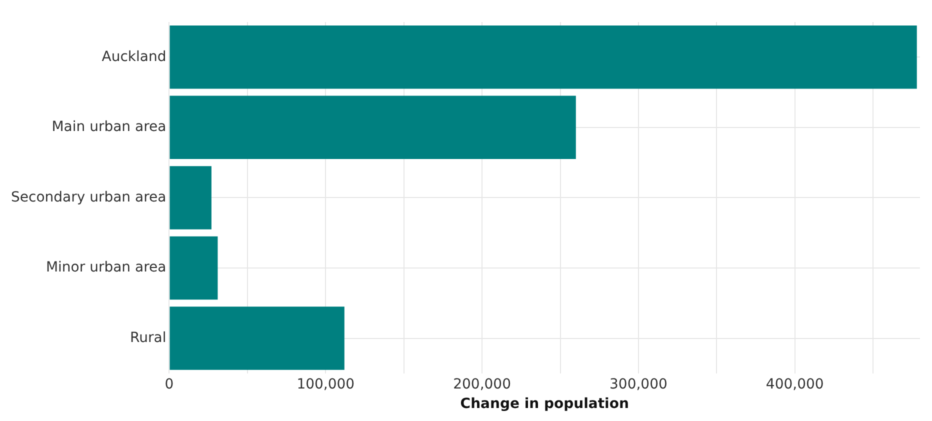 The image size is (932, 421). What do you see at coordinates (88, 197) in the screenshot?
I see `y-tick-label: Secondary urban area` at bounding box center [88, 197].